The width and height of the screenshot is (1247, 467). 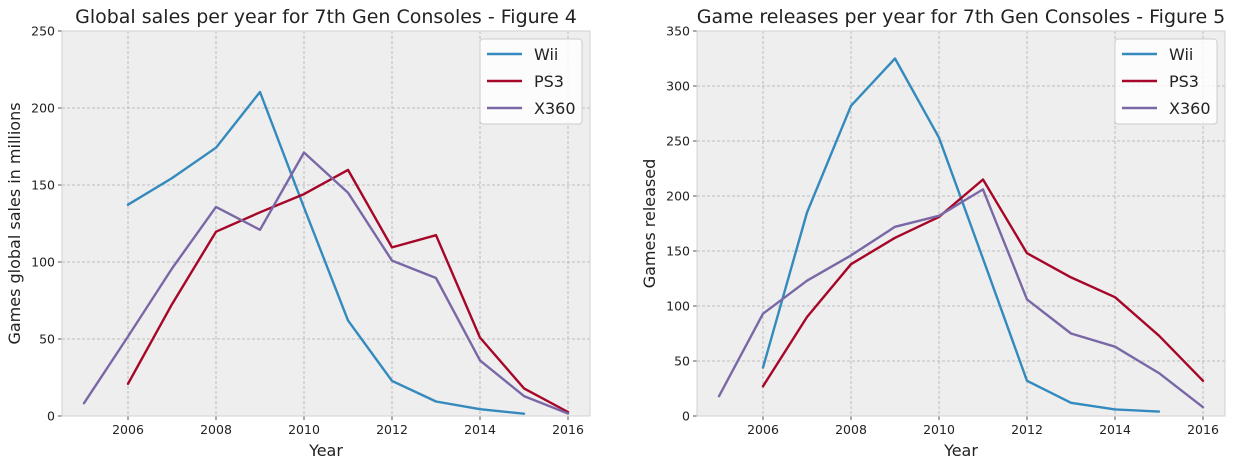 I want to click on y-tick-label: 300, so click(x=678, y=86).